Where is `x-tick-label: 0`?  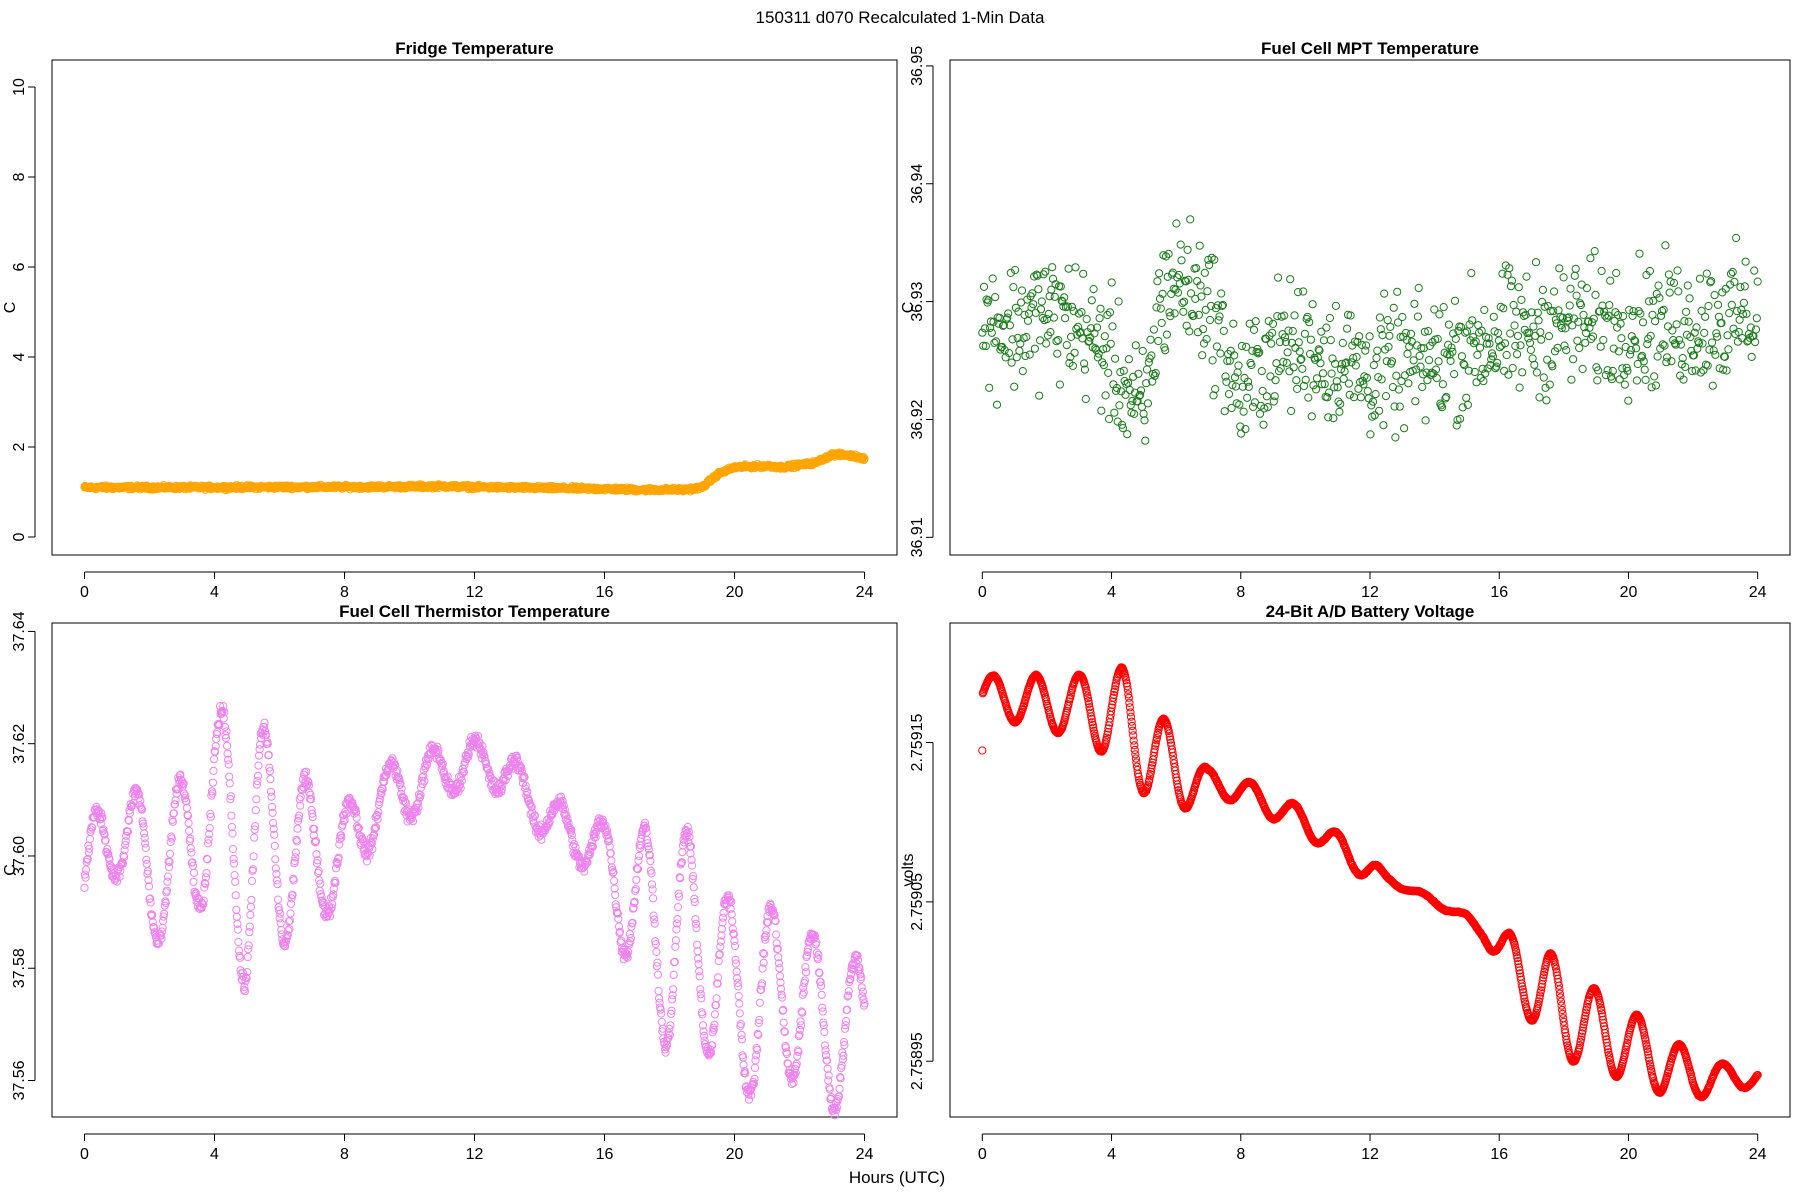
x-tick-label: 0 is located at coordinates (982, 1154).